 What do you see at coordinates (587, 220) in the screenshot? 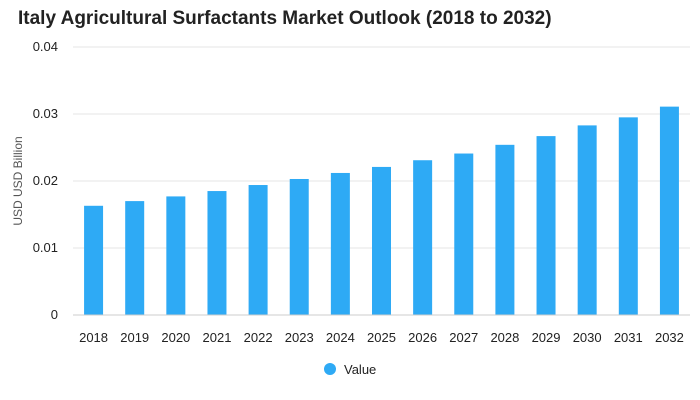
I see `bar-2030` at bounding box center [587, 220].